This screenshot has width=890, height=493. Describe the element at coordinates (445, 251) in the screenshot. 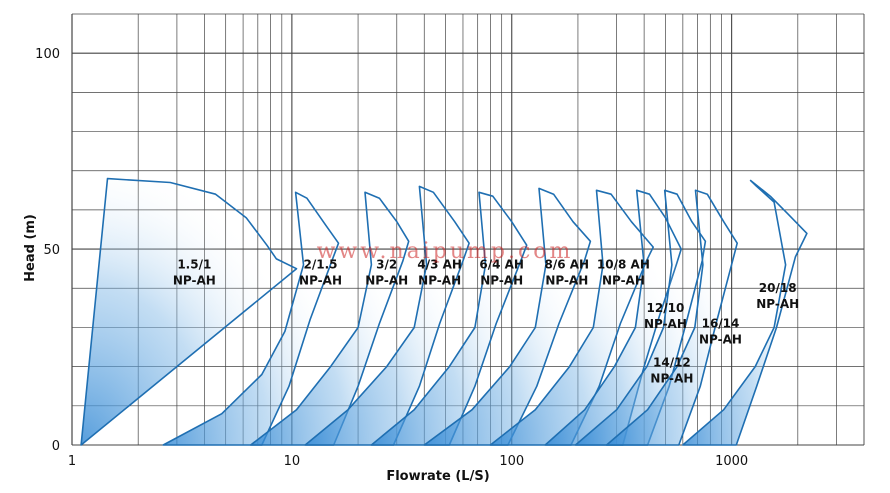

I see `watermark: www.naipump.com` at that location.